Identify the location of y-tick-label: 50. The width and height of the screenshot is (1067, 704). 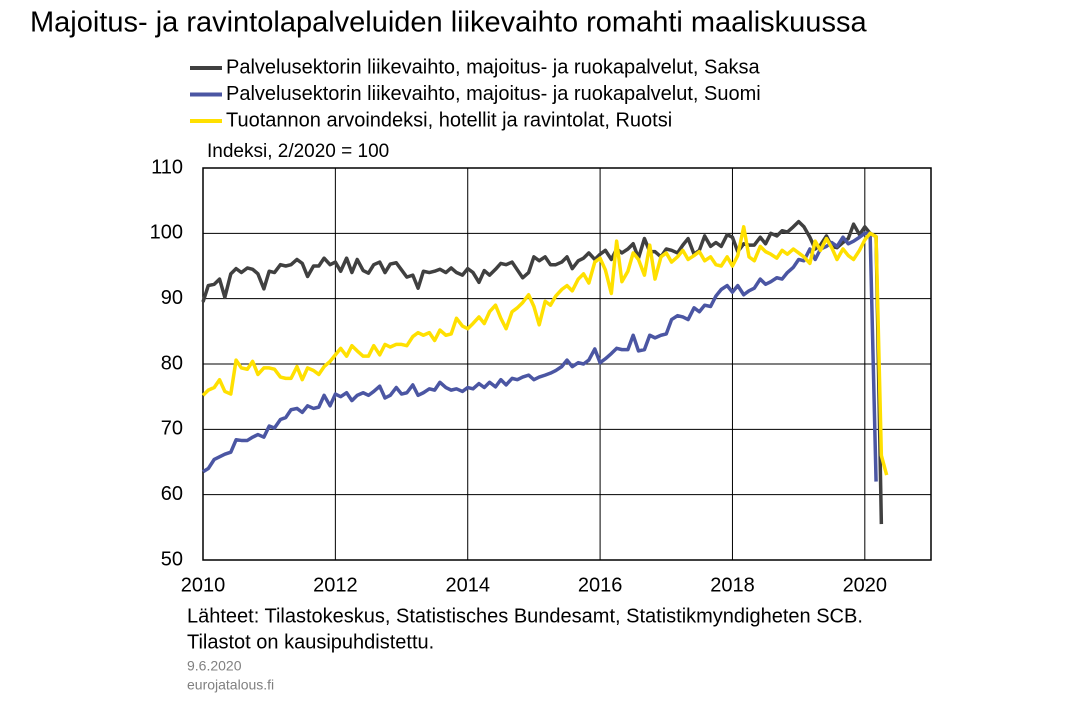
(172, 559).